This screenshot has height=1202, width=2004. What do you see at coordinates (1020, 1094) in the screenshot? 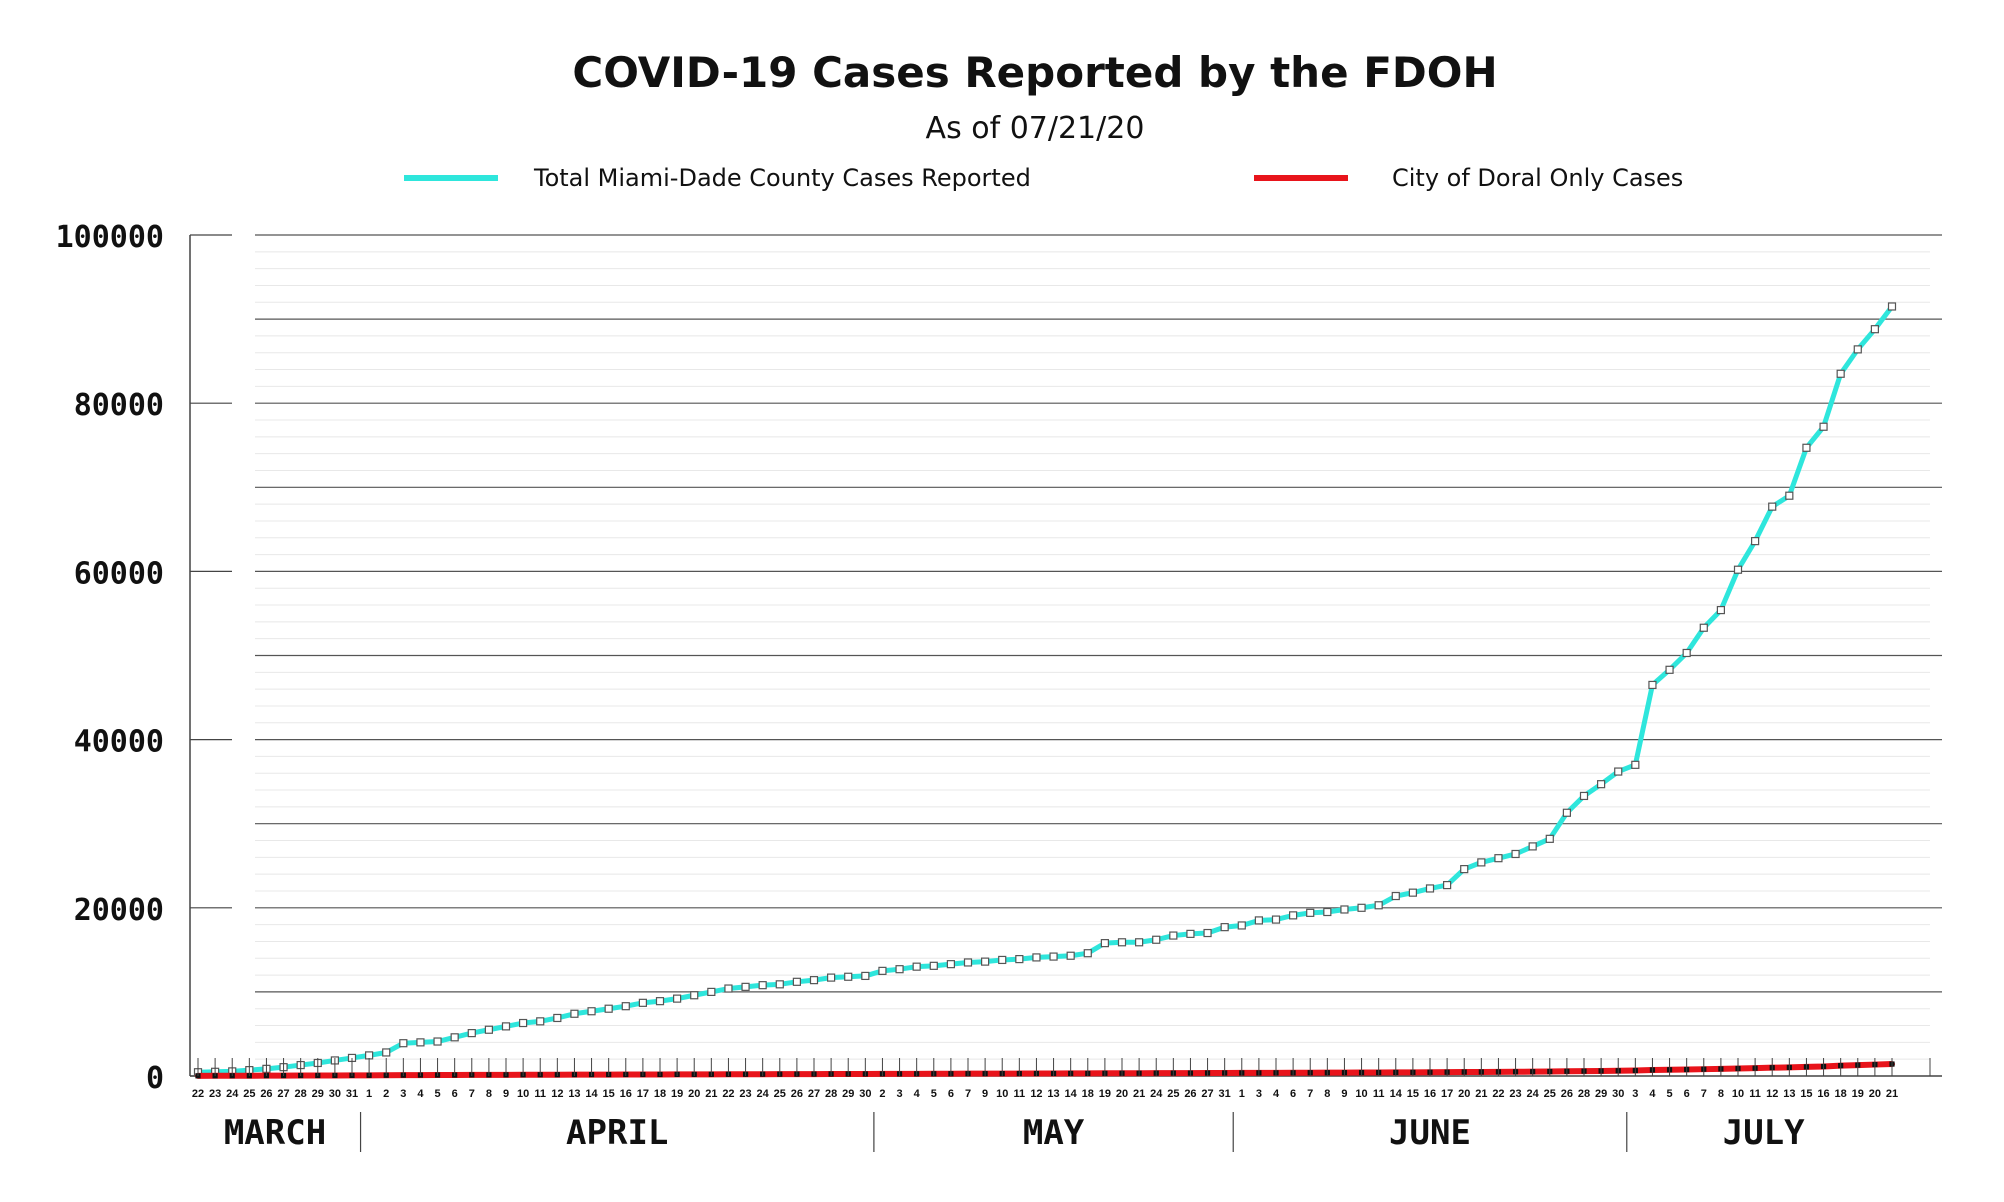
I see `x-tick-label: 11` at bounding box center [1020, 1094].